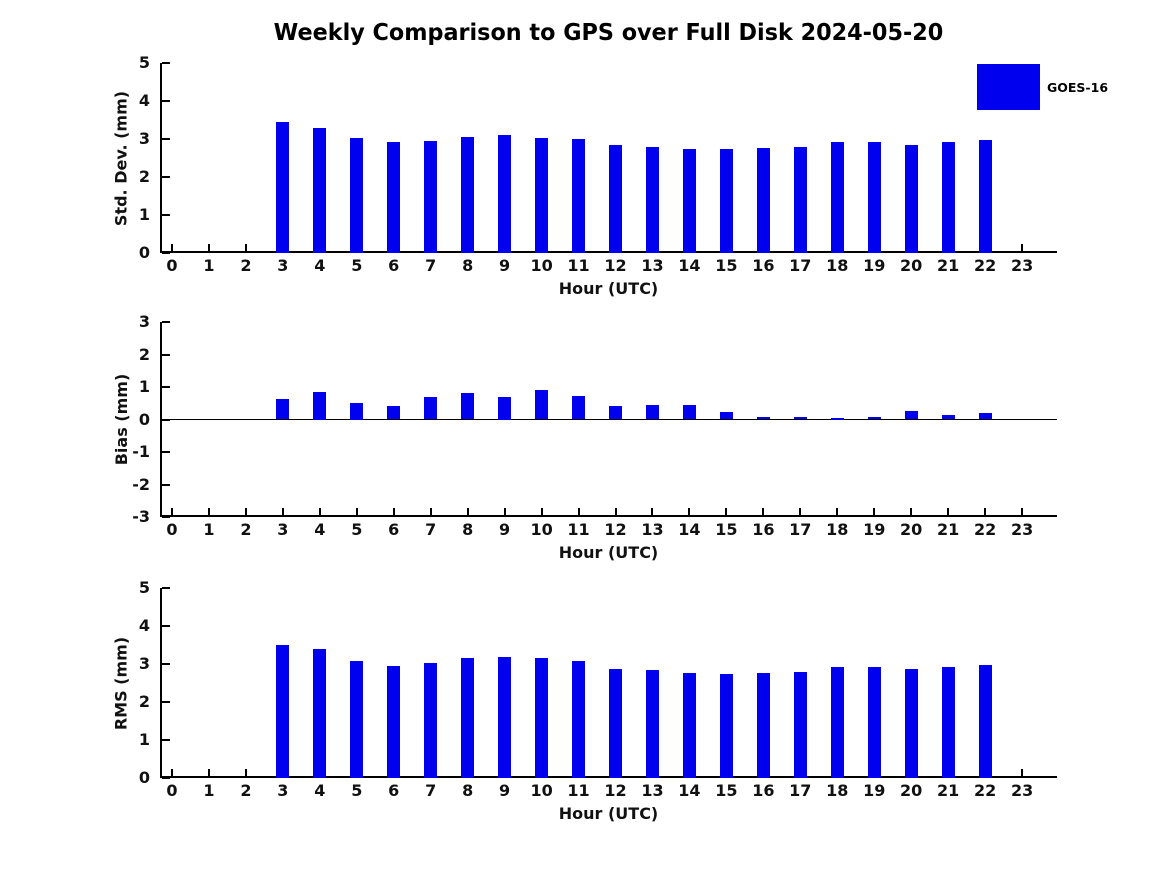  I want to click on legend: GOES-16, so click(1042, 87).